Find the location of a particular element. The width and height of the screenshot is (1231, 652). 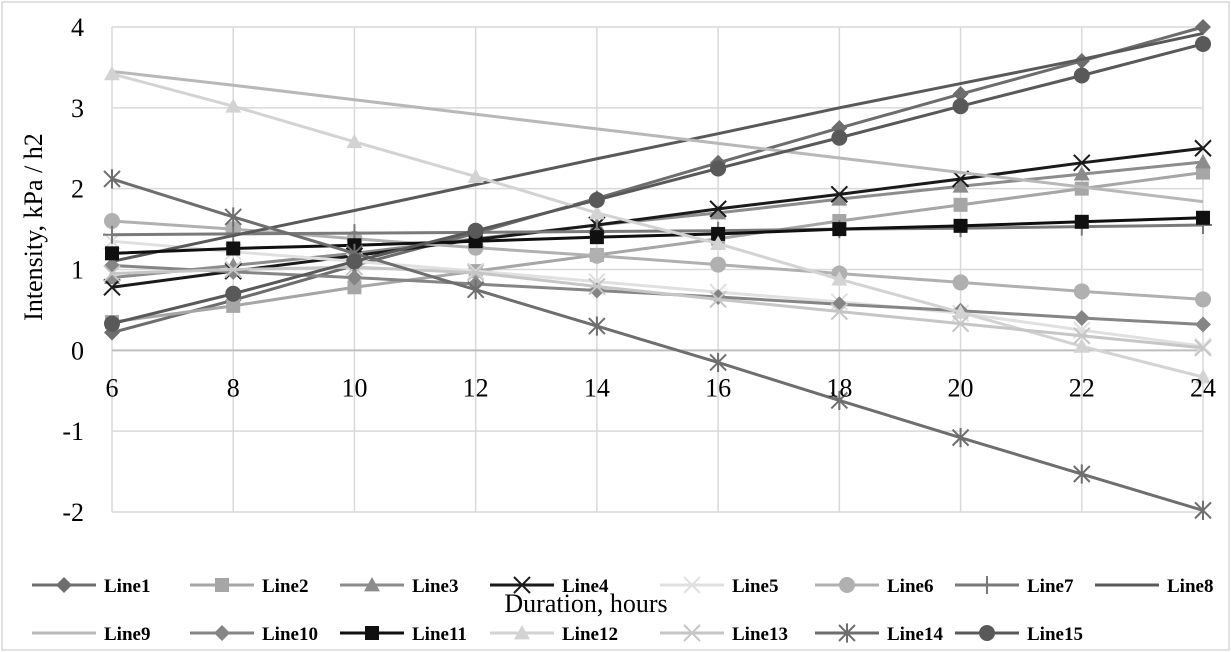

y-tick-labels: 4 3 2 1 0 -1 -2 is located at coordinates (73, 270).